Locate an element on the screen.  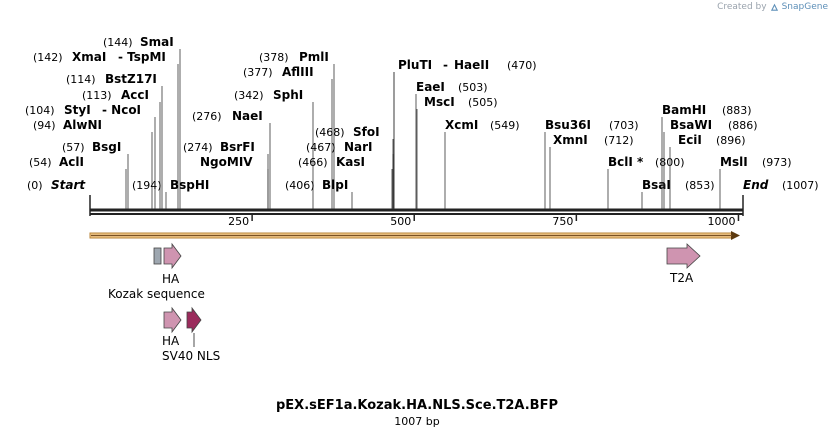
site-position: (342) is located at coordinates (249, 95).